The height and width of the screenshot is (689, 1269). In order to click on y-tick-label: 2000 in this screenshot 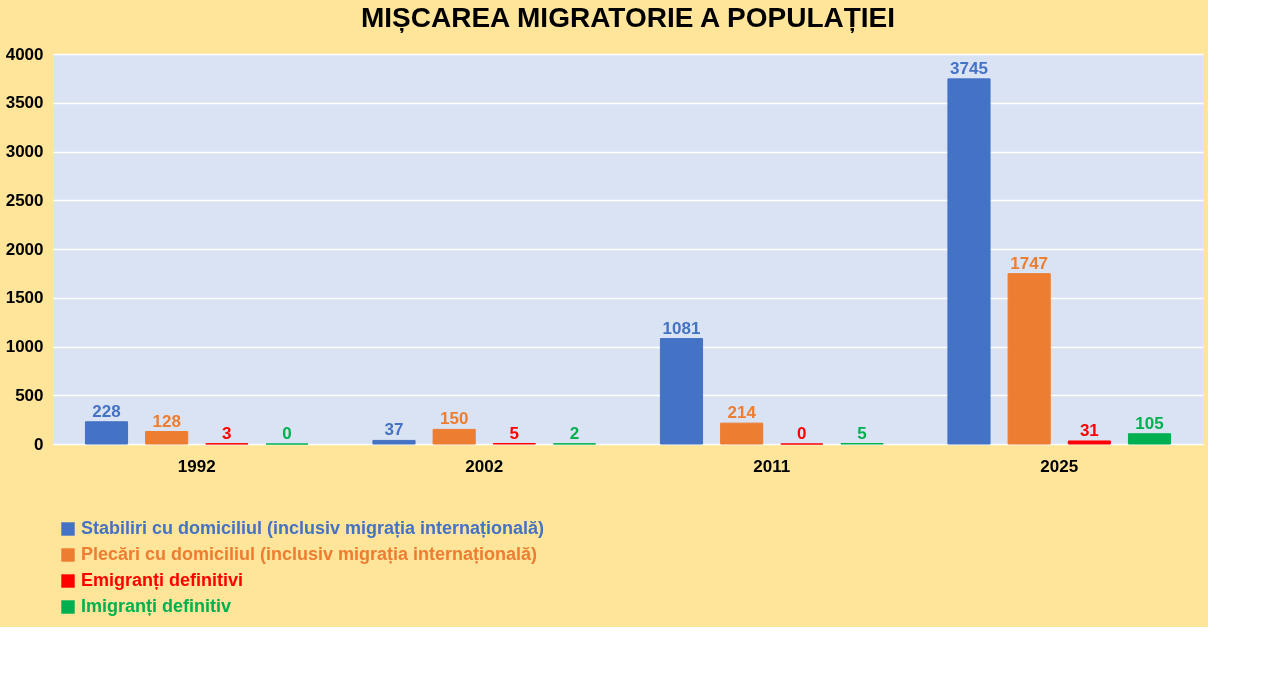, I will do `click(24, 249)`.